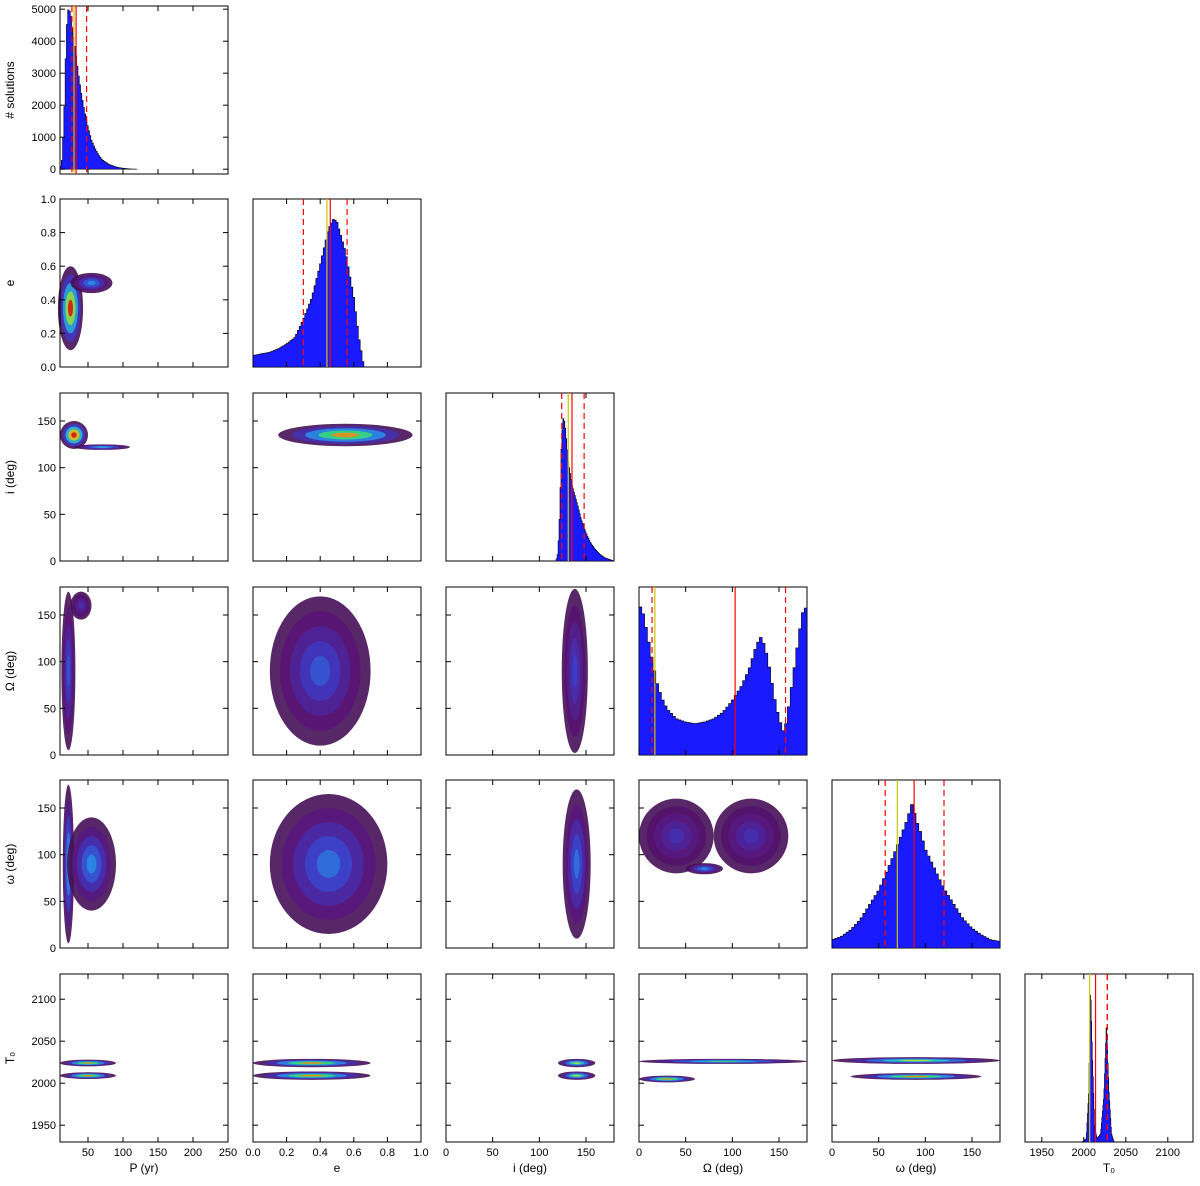  What do you see at coordinates (252, 1153) in the screenshot?
I see `x-tick-label: 0.0` at bounding box center [252, 1153].